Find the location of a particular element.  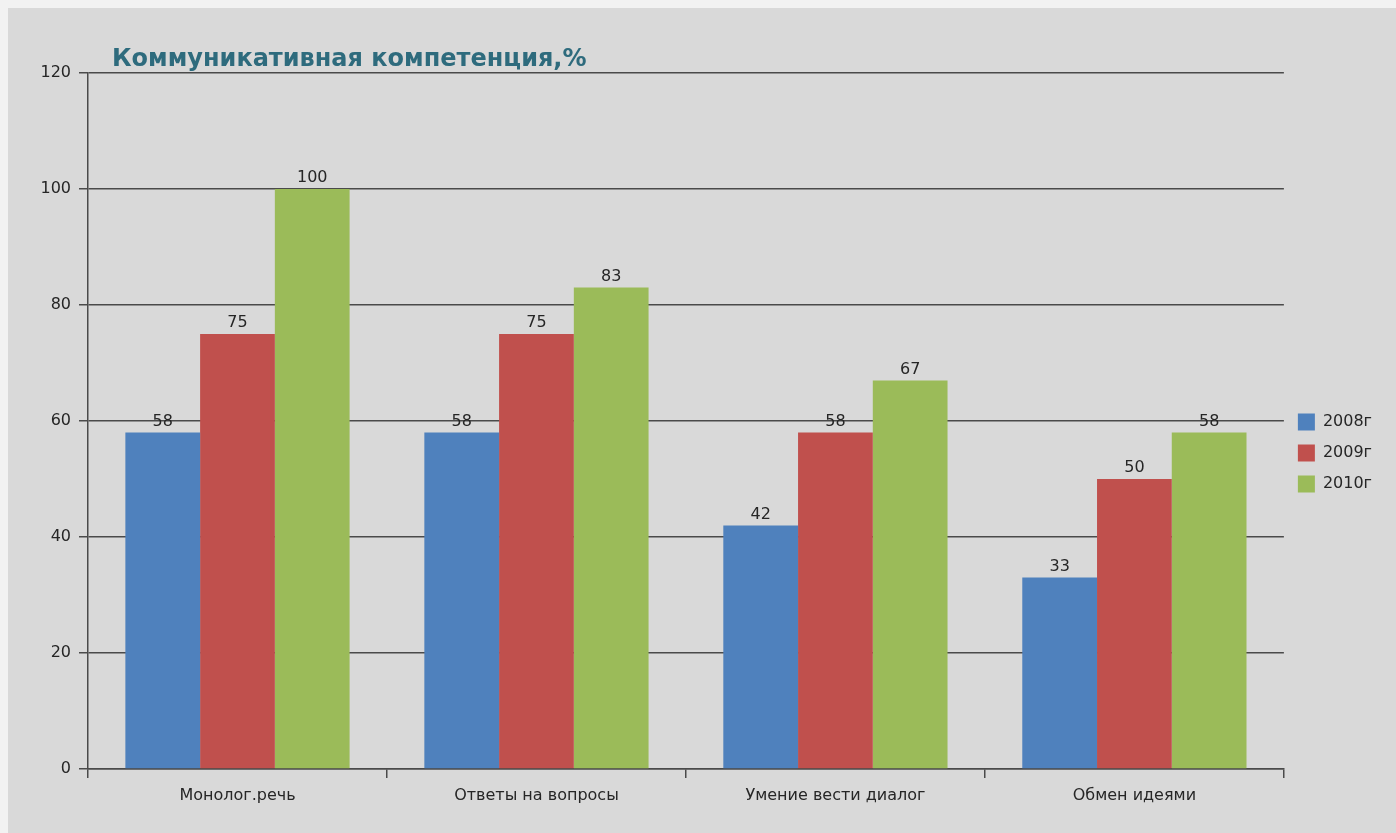

x-tick-label: Умение вести диалог is located at coordinates (835, 794).